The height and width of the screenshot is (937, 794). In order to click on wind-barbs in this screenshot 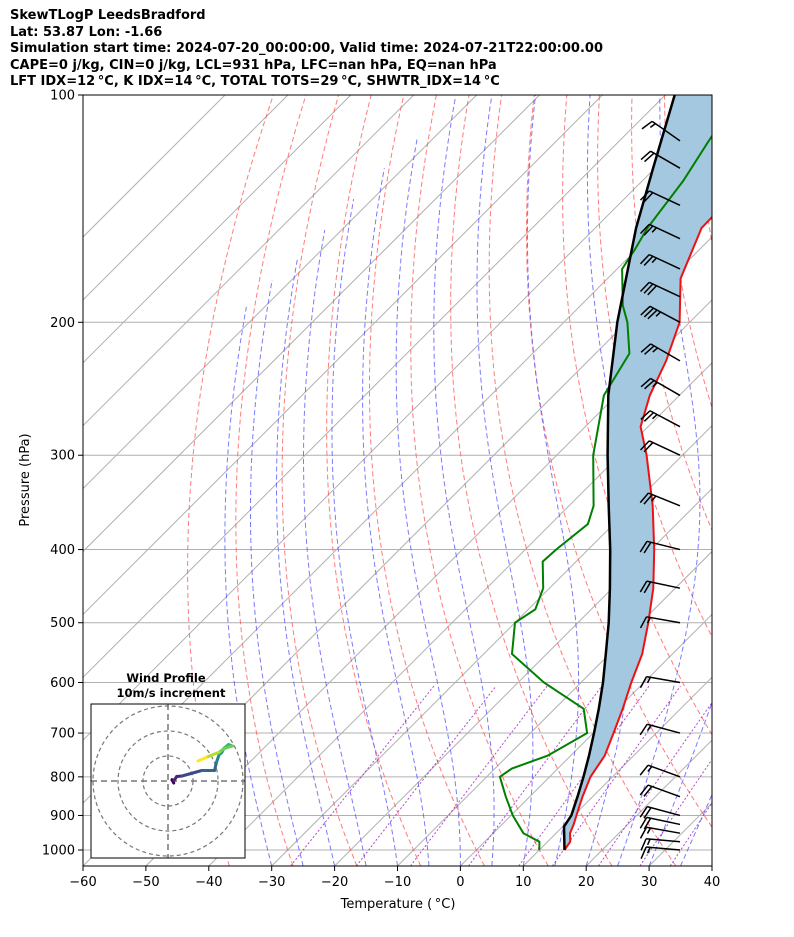, I will do `click(660, 489)`.